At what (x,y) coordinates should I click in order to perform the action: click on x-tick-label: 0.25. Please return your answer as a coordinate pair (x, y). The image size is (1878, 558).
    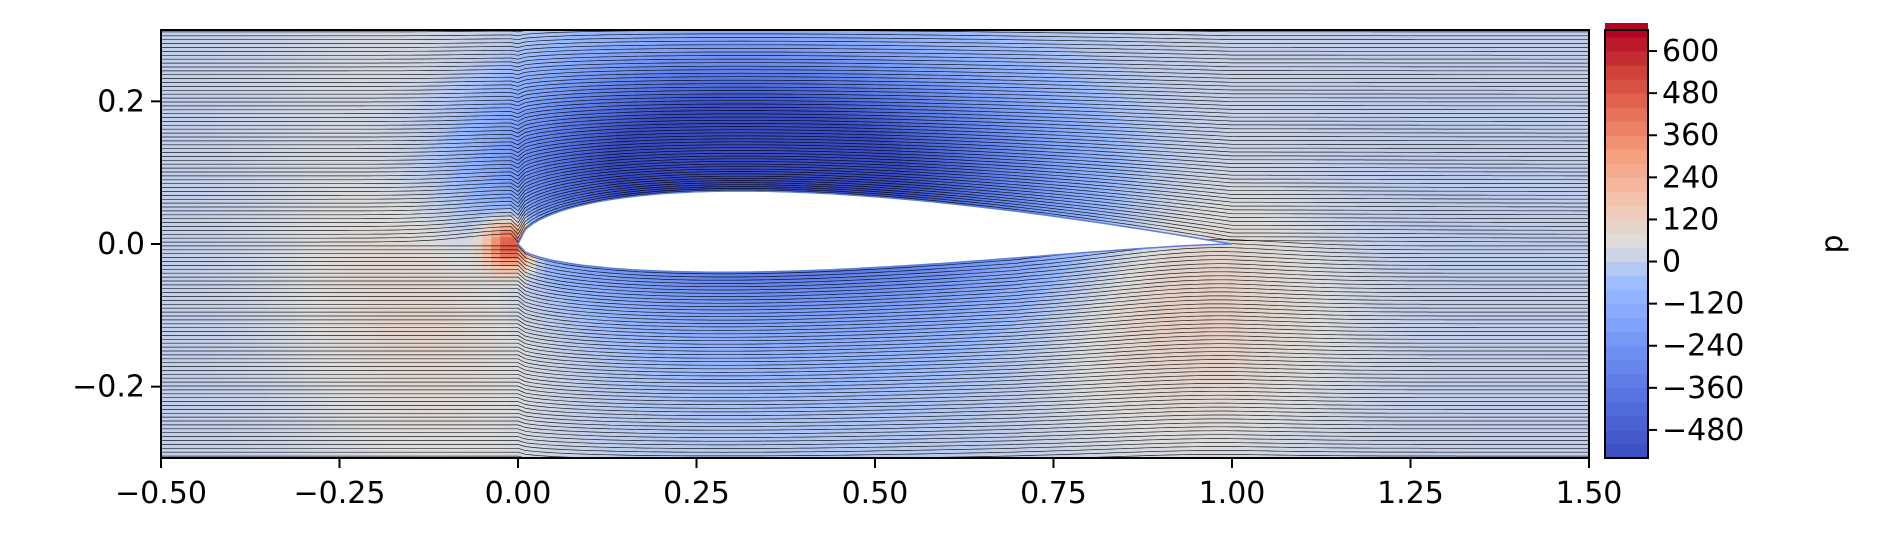
    Looking at the image, I should click on (696, 493).